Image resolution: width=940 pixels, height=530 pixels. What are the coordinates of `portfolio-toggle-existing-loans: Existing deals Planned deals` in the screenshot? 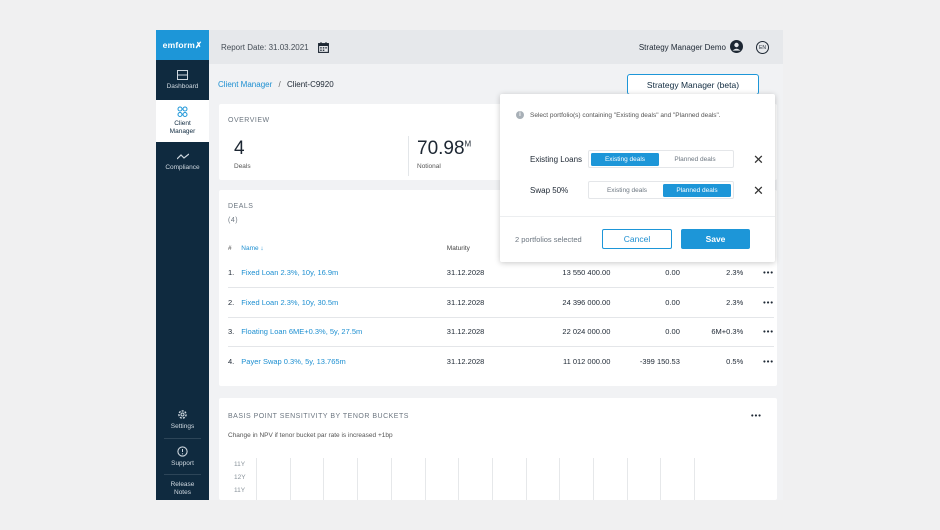 It's located at (661, 159).